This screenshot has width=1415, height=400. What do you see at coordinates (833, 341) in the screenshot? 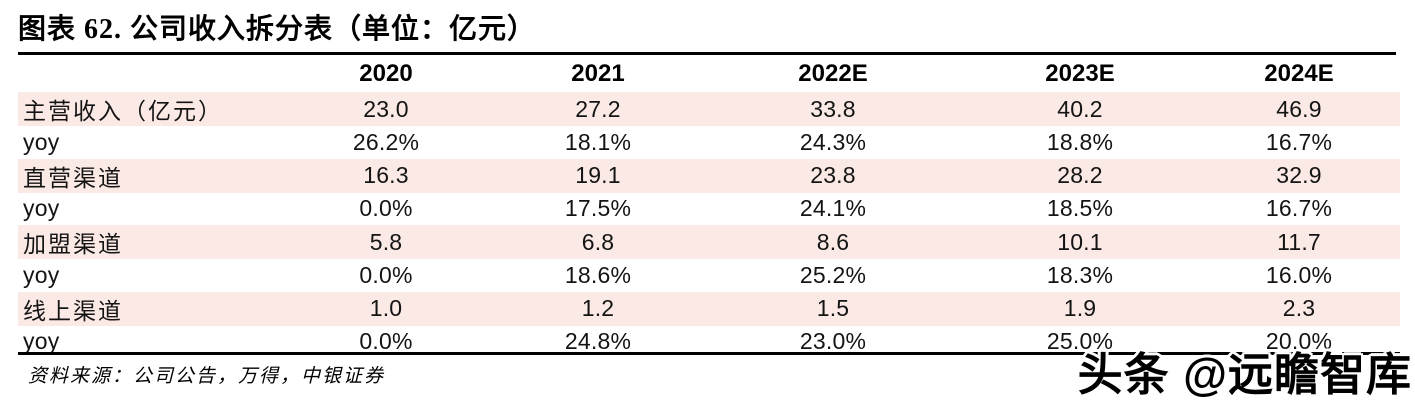
I see `table-cell: 23.0%` at bounding box center [833, 341].